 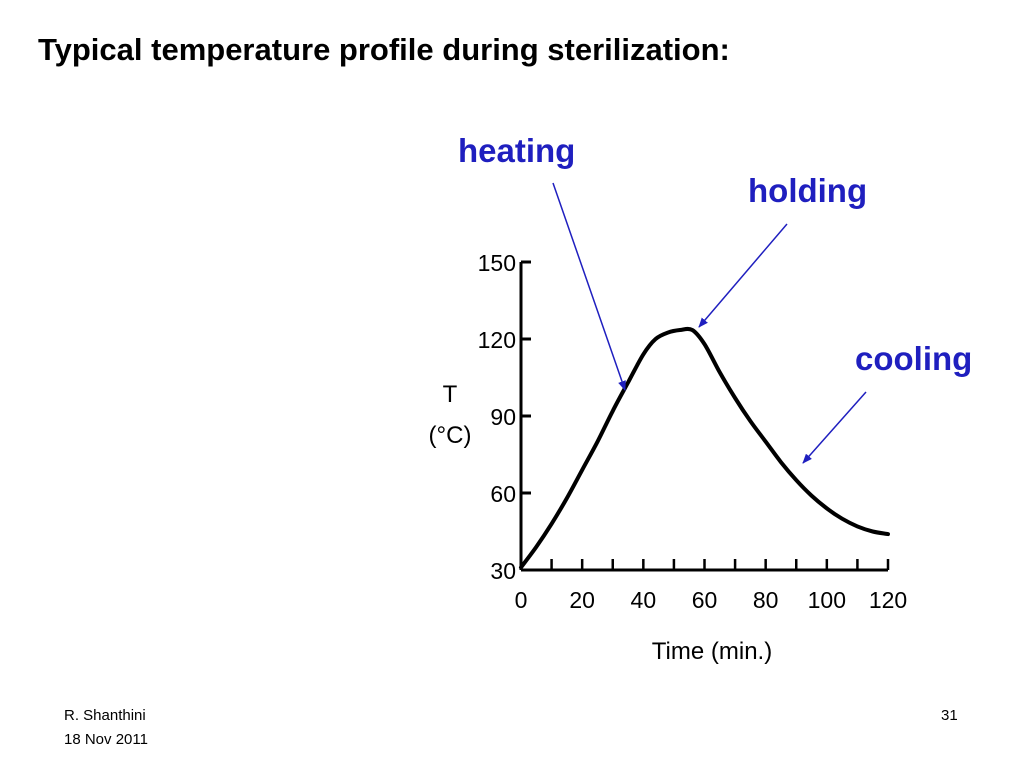 What do you see at coordinates (106, 739) in the screenshot?
I see `footer-date: 18 Nov 2011` at bounding box center [106, 739].